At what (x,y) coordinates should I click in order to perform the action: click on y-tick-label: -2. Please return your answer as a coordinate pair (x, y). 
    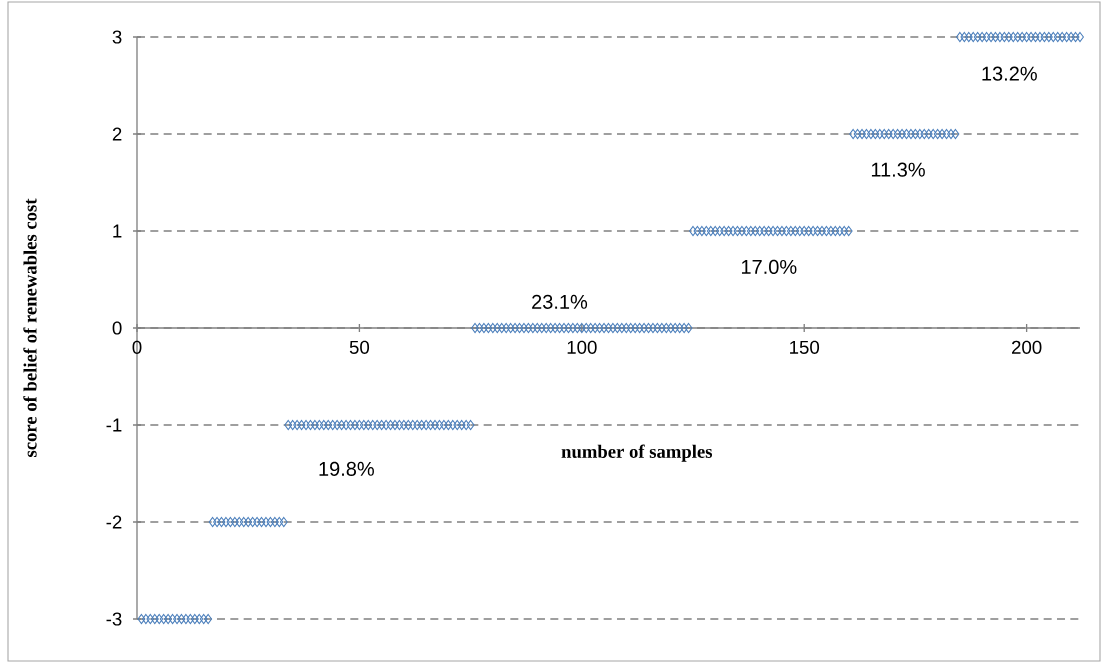
    Looking at the image, I should click on (114, 522).